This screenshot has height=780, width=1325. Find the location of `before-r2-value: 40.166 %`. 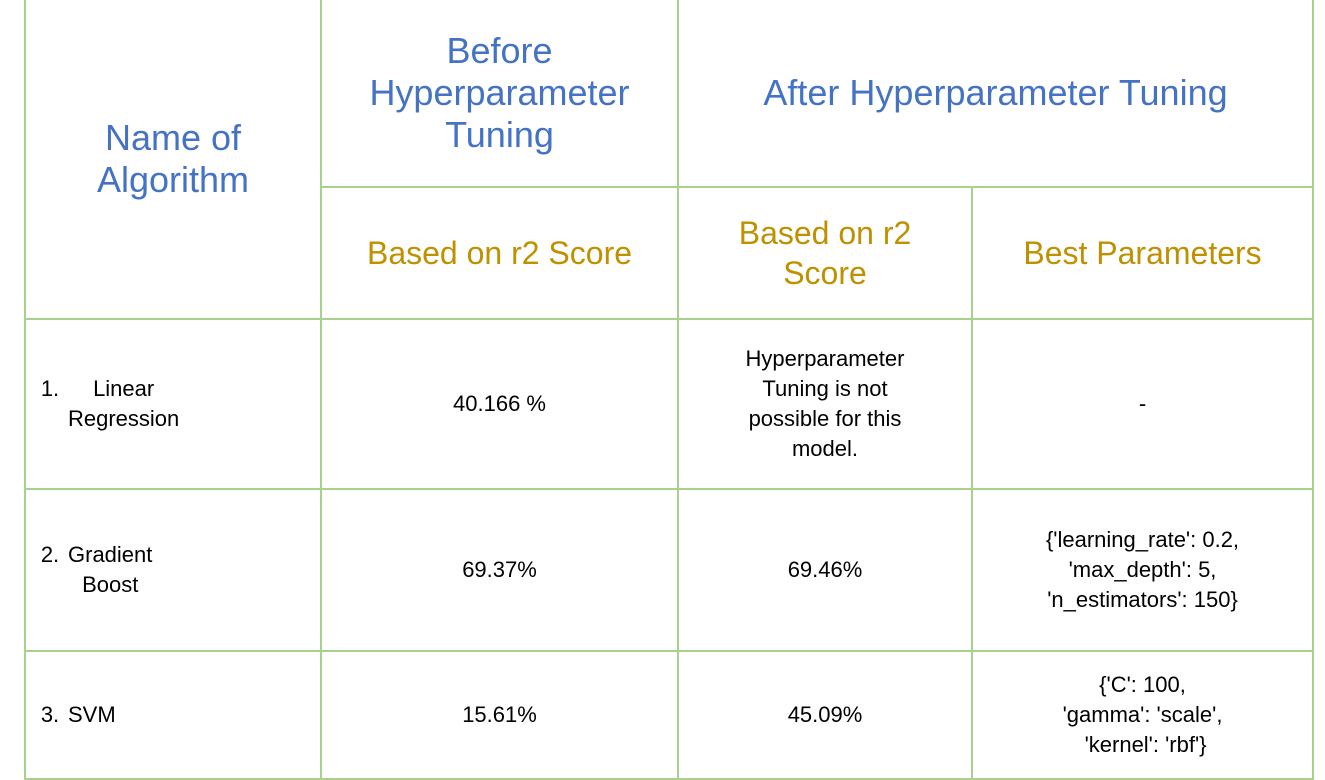

before-r2-value: 40.166 % is located at coordinates (499, 404).